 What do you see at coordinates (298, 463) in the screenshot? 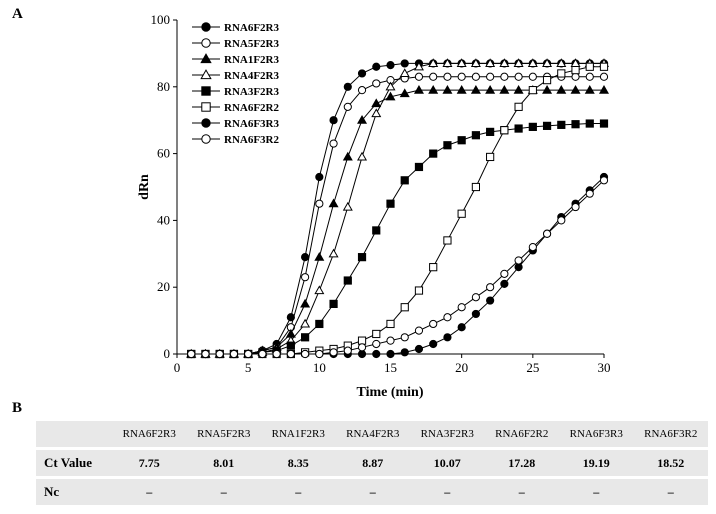
I see `table-cell: 8.35` at bounding box center [298, 463].